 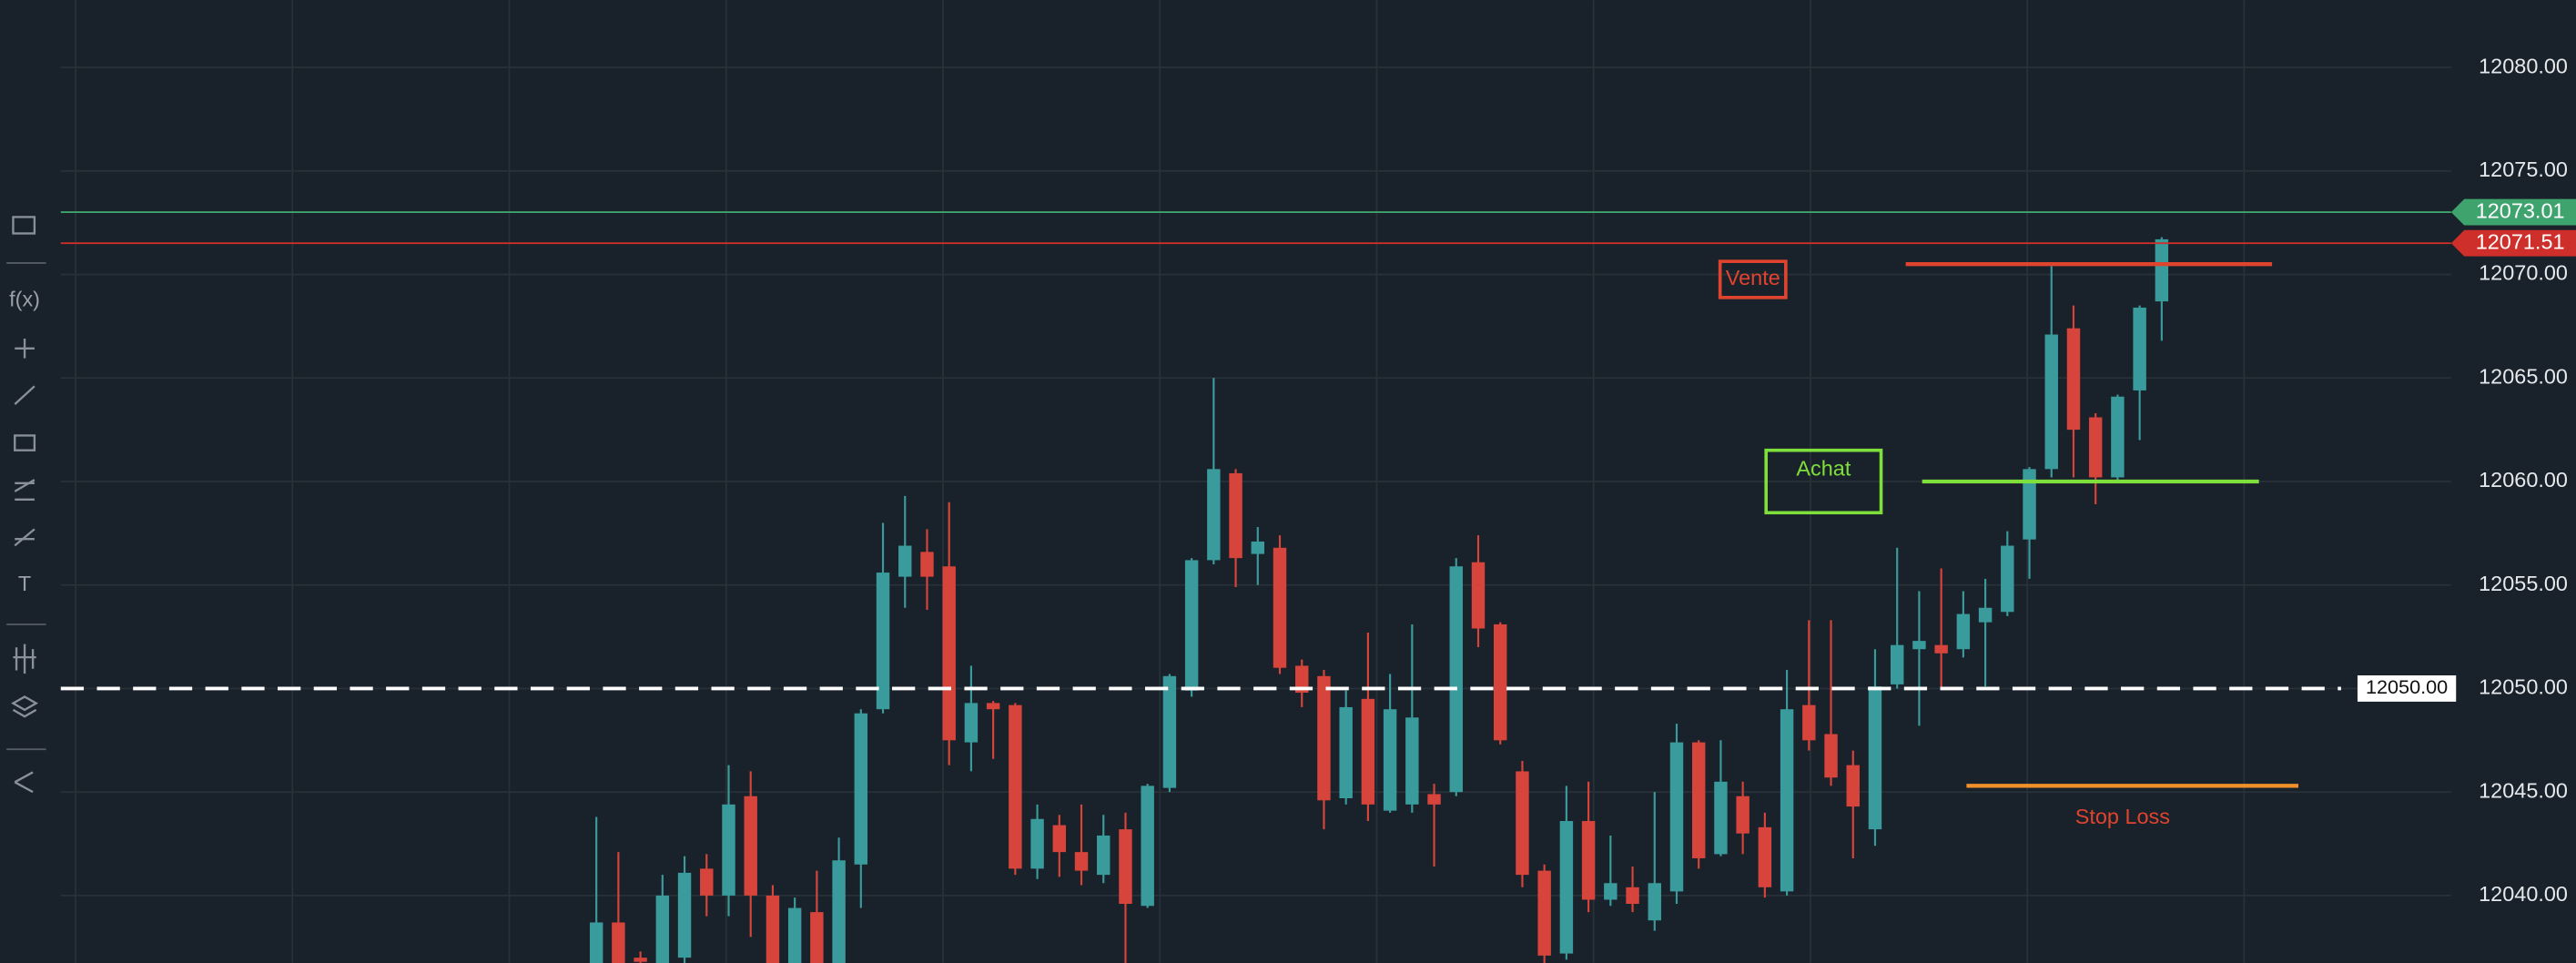 I want to click on y-tick-label: 12065.00, so click(x=2523, y=376).